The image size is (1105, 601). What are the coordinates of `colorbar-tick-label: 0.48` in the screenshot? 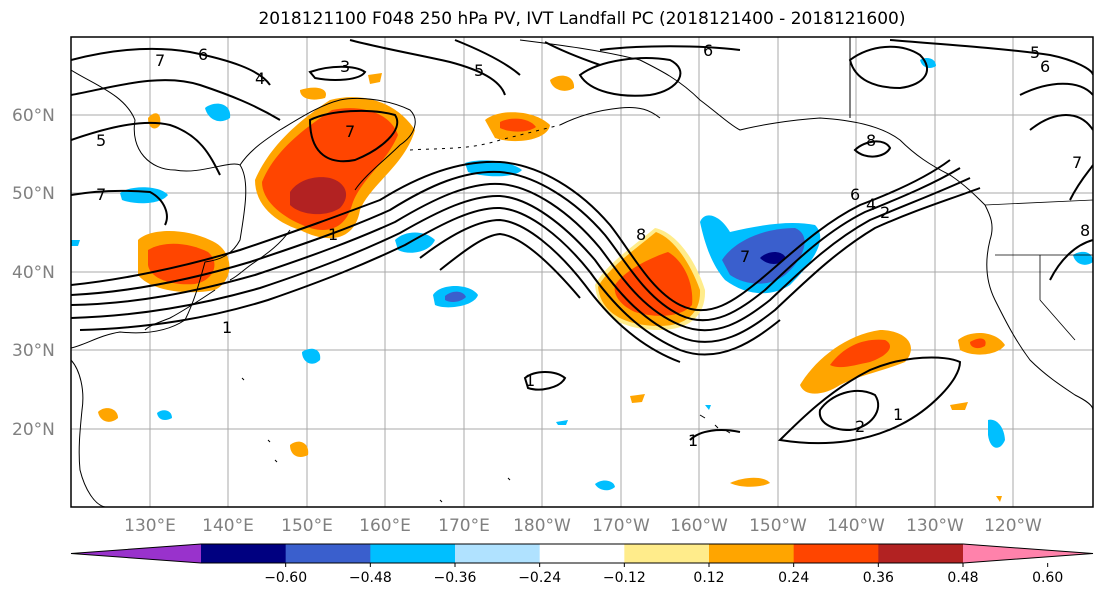 It's located at (962, 578).